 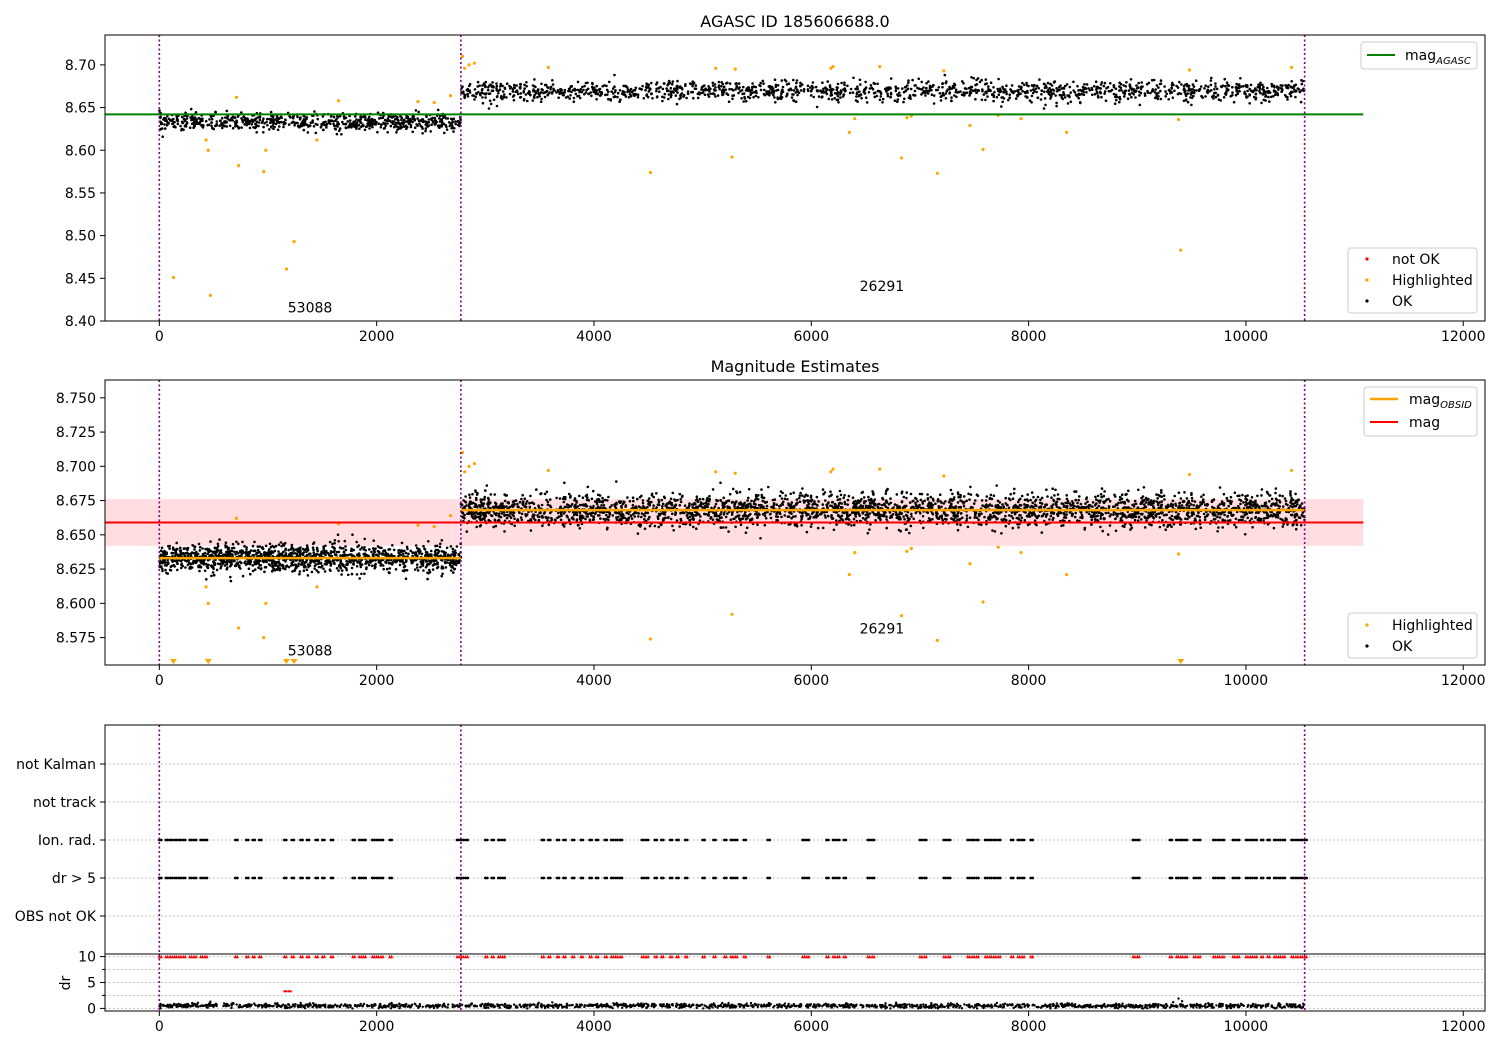 What do you see at coordinates (1029, 337) in the screenshot?
I see `x-tick-label: 8000` at bounding box center [1029, 337].